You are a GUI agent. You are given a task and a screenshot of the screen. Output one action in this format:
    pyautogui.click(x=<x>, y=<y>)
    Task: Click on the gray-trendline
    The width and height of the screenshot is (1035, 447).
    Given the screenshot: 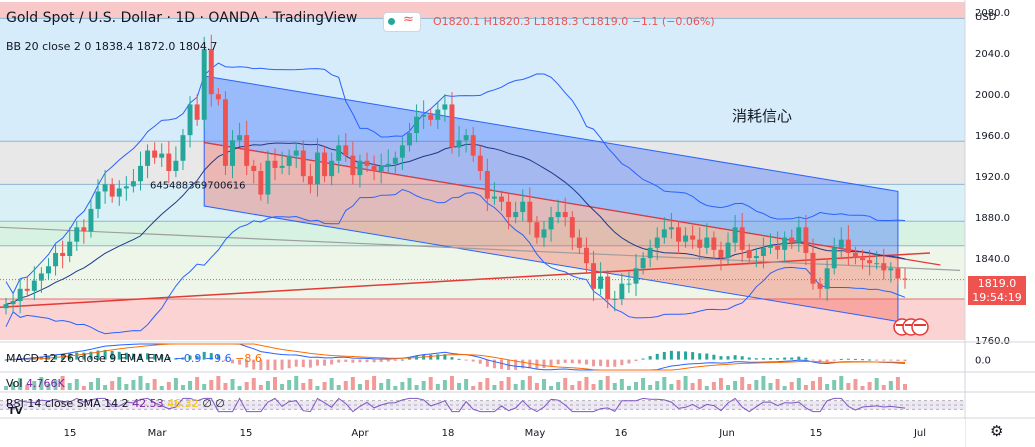 What is the action you would take?
    pyautogui.click(x=480, y=248)
    